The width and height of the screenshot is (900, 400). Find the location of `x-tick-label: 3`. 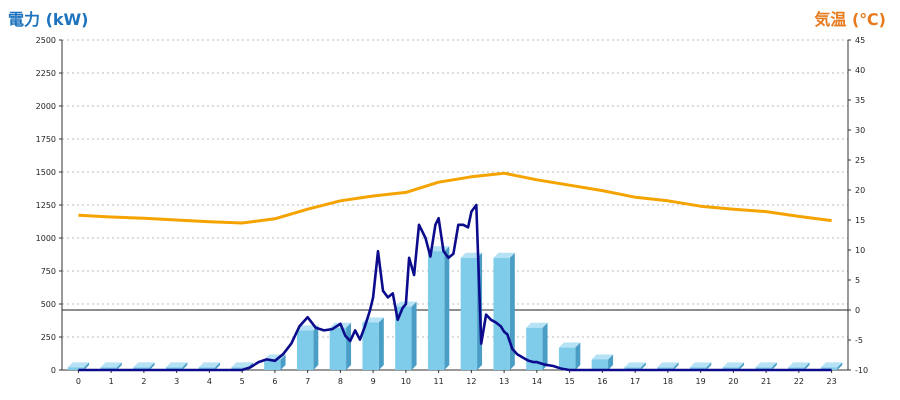

x-tick-label: 3 is located at coordinates (176, 381).